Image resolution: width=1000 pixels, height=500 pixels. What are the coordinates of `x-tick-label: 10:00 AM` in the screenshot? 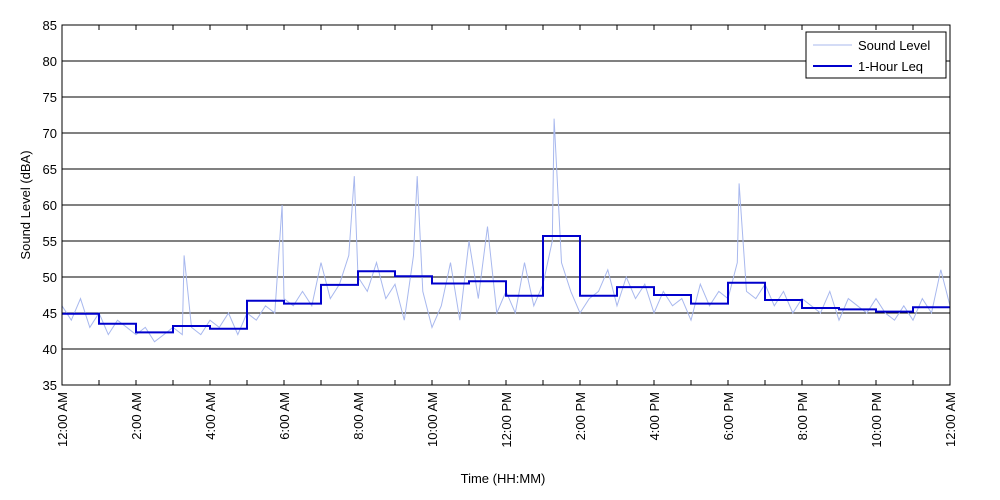 It's located at (432, 419).